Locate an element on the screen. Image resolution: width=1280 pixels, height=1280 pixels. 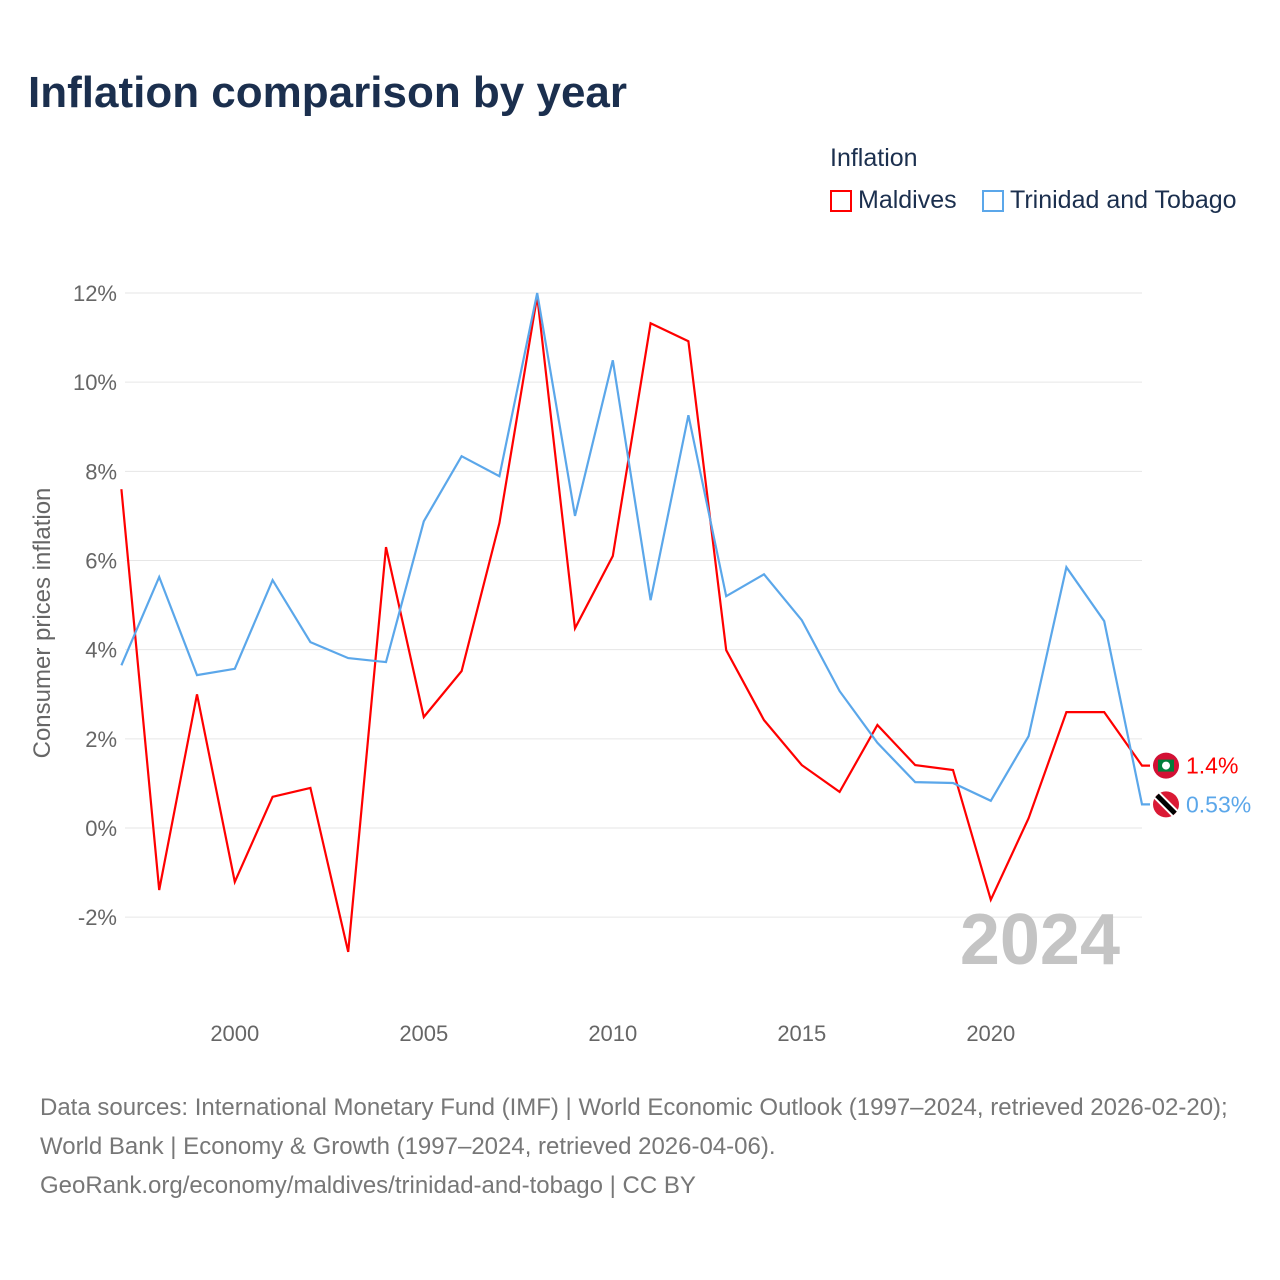
legend-title: Inflation is located at coordinates (874, 158).